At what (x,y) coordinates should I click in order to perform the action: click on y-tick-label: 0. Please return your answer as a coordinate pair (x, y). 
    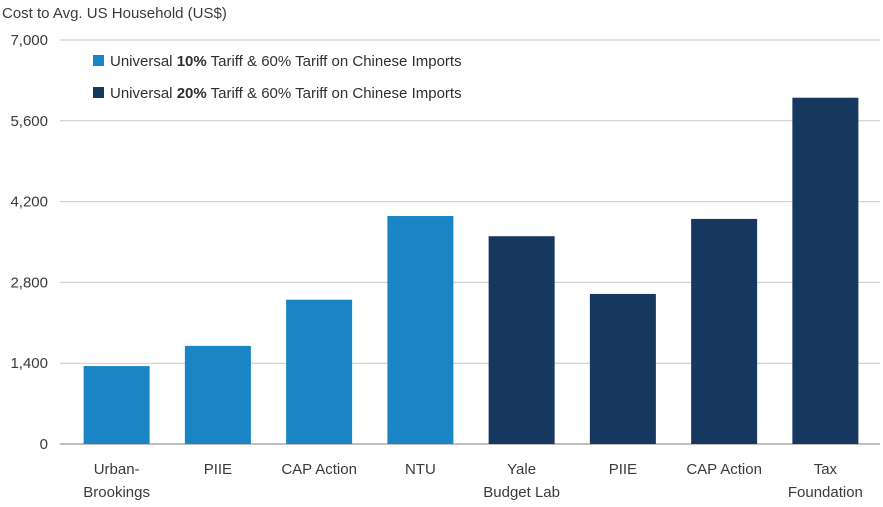
    Looking at the image, I should click on (44, 444).